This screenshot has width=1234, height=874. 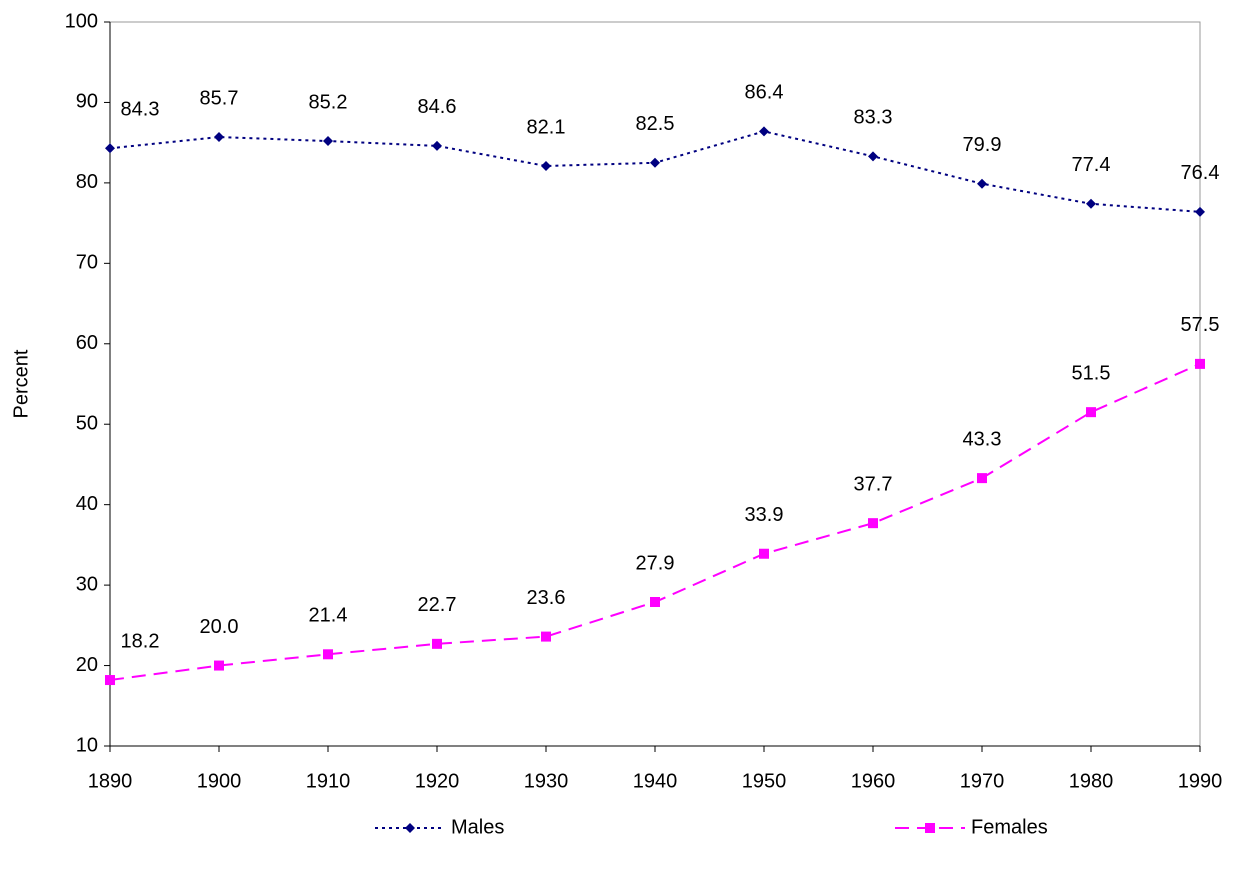 I want to click on y-tick-label: 90, so click(x=87, y=102).